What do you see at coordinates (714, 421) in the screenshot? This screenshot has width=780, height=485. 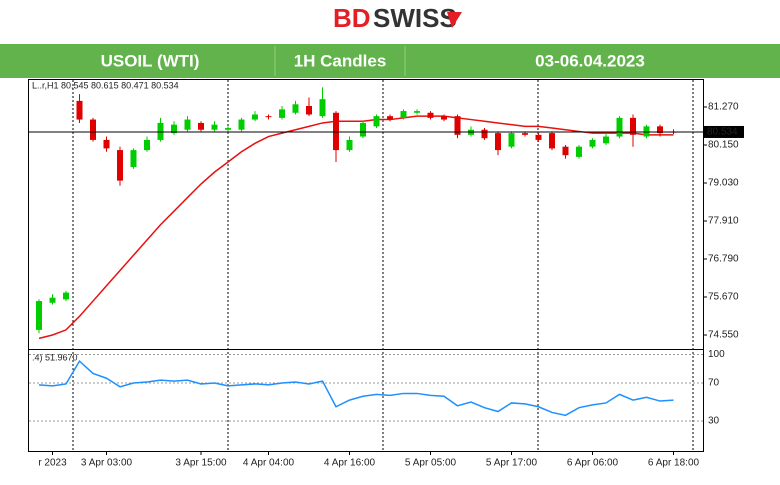 I see `rsi-tick-label: 30` at bounding box center [714, 421].